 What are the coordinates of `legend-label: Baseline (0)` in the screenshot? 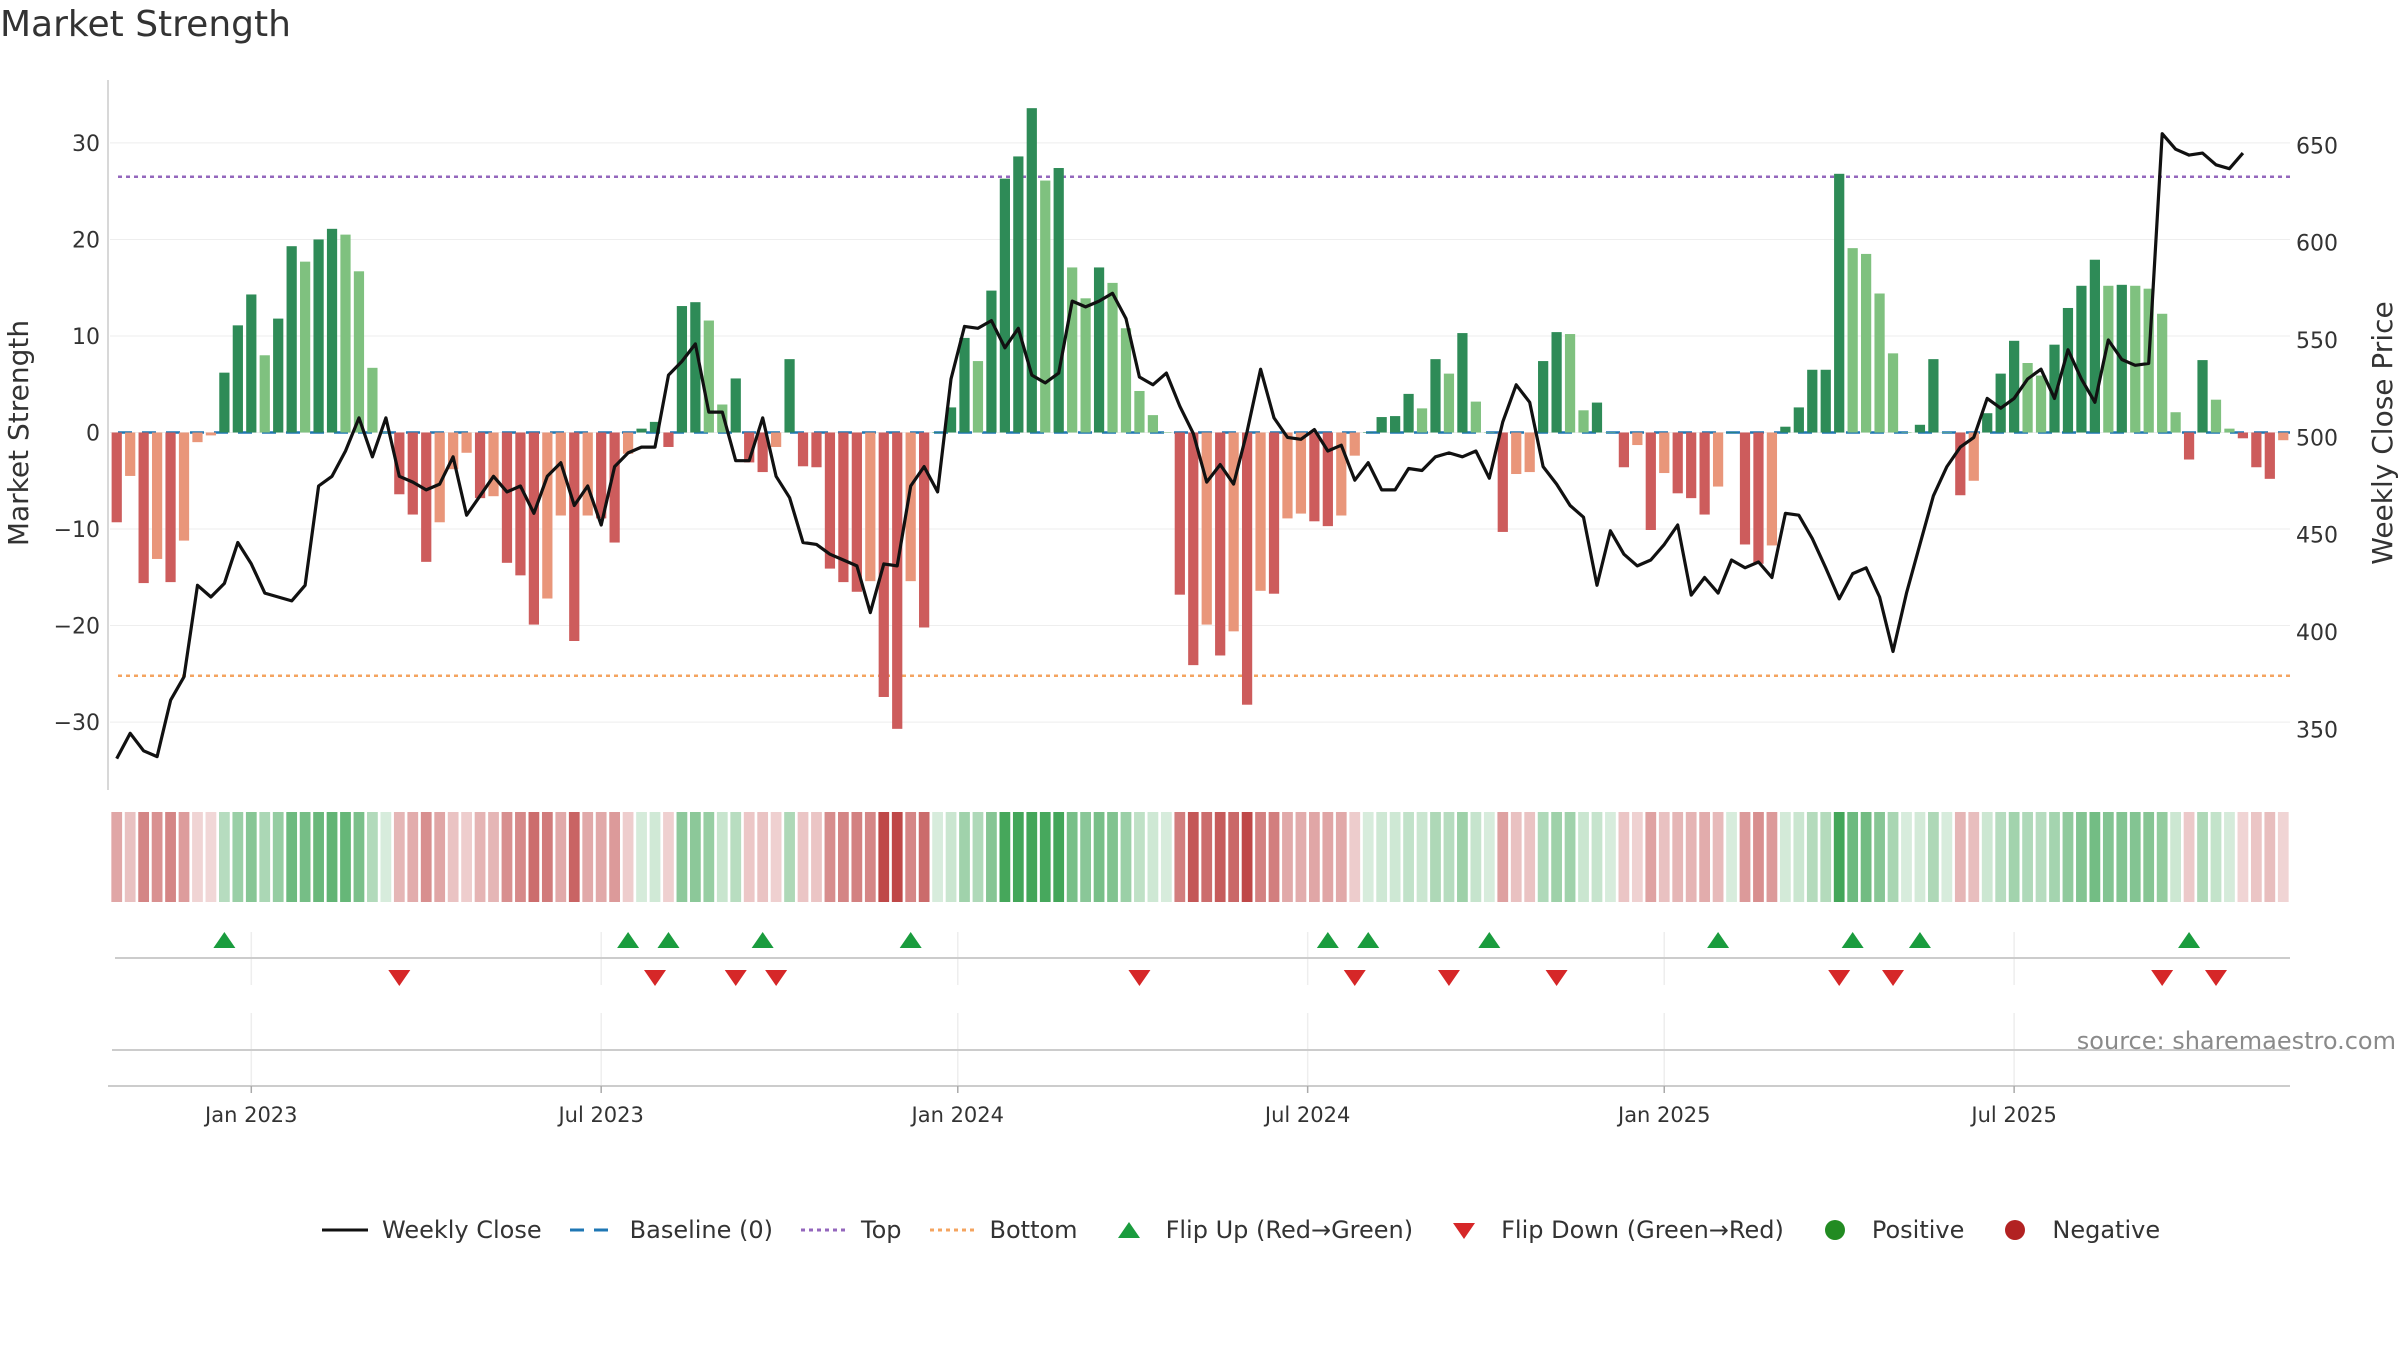 It's located at (701, 1230).